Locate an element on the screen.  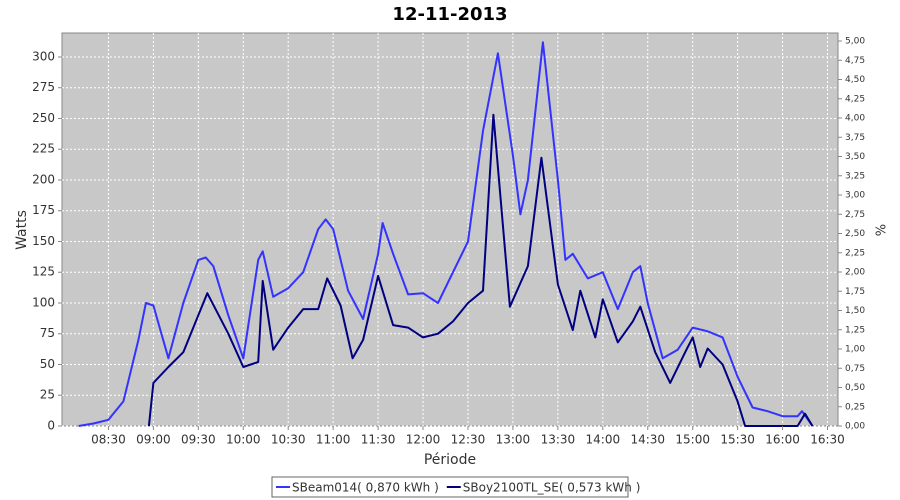
y-tick-label: 75 is located at coordinates (47, 333).